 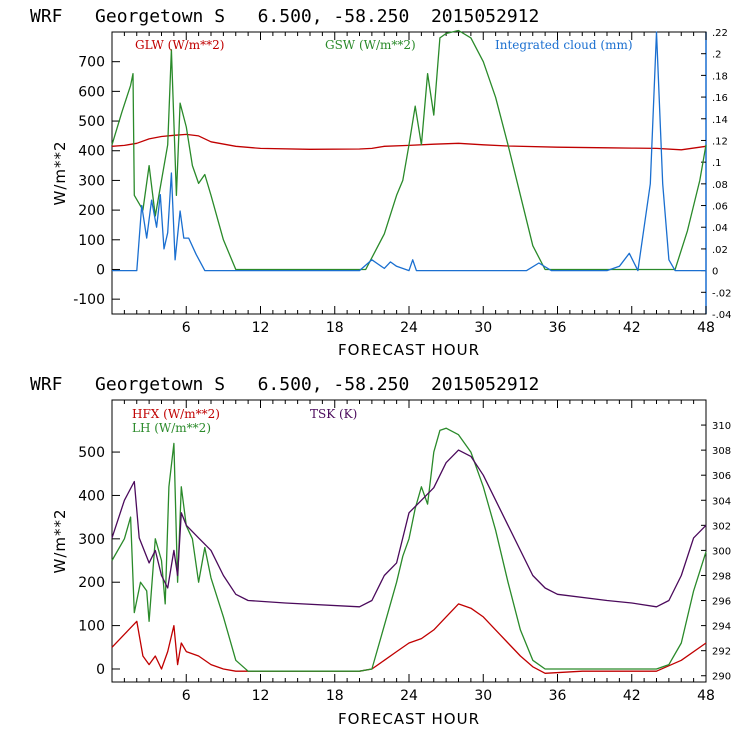 I want to click on y2-tick-label: 294, so click(x=721, y=627).